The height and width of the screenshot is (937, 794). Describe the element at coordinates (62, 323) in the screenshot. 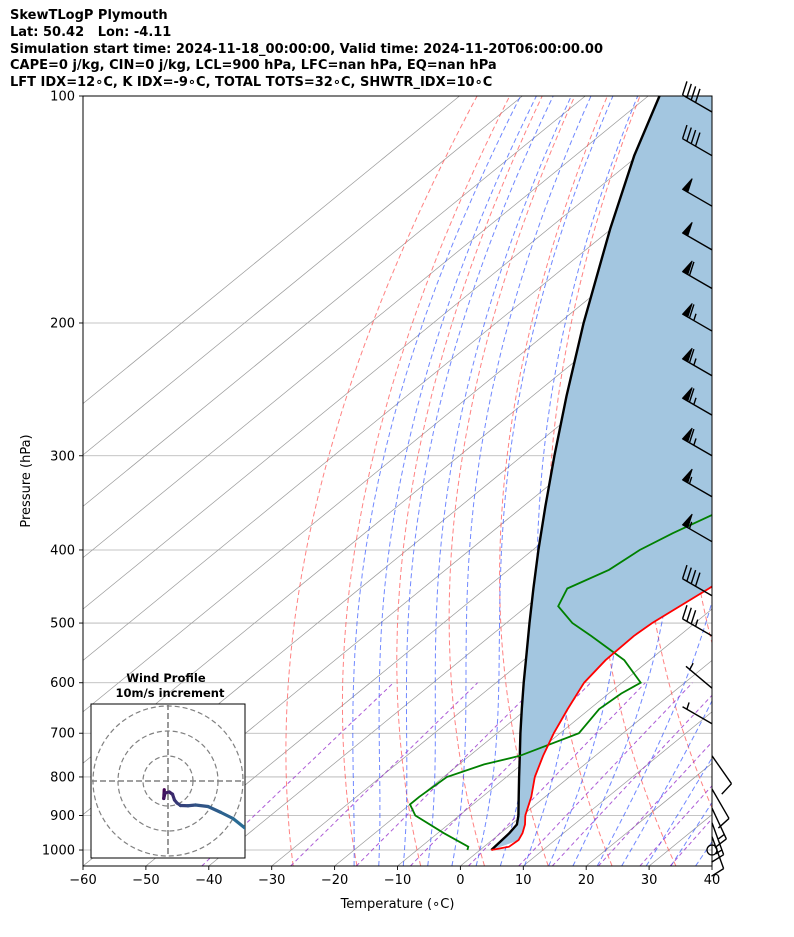

I see `y-tick-label: 200` at that location.